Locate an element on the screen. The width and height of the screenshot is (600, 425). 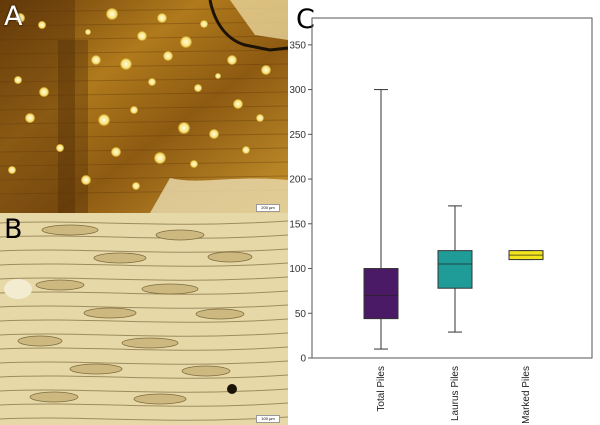
y-tick-label: 200 is located at coordinates (298, 180).